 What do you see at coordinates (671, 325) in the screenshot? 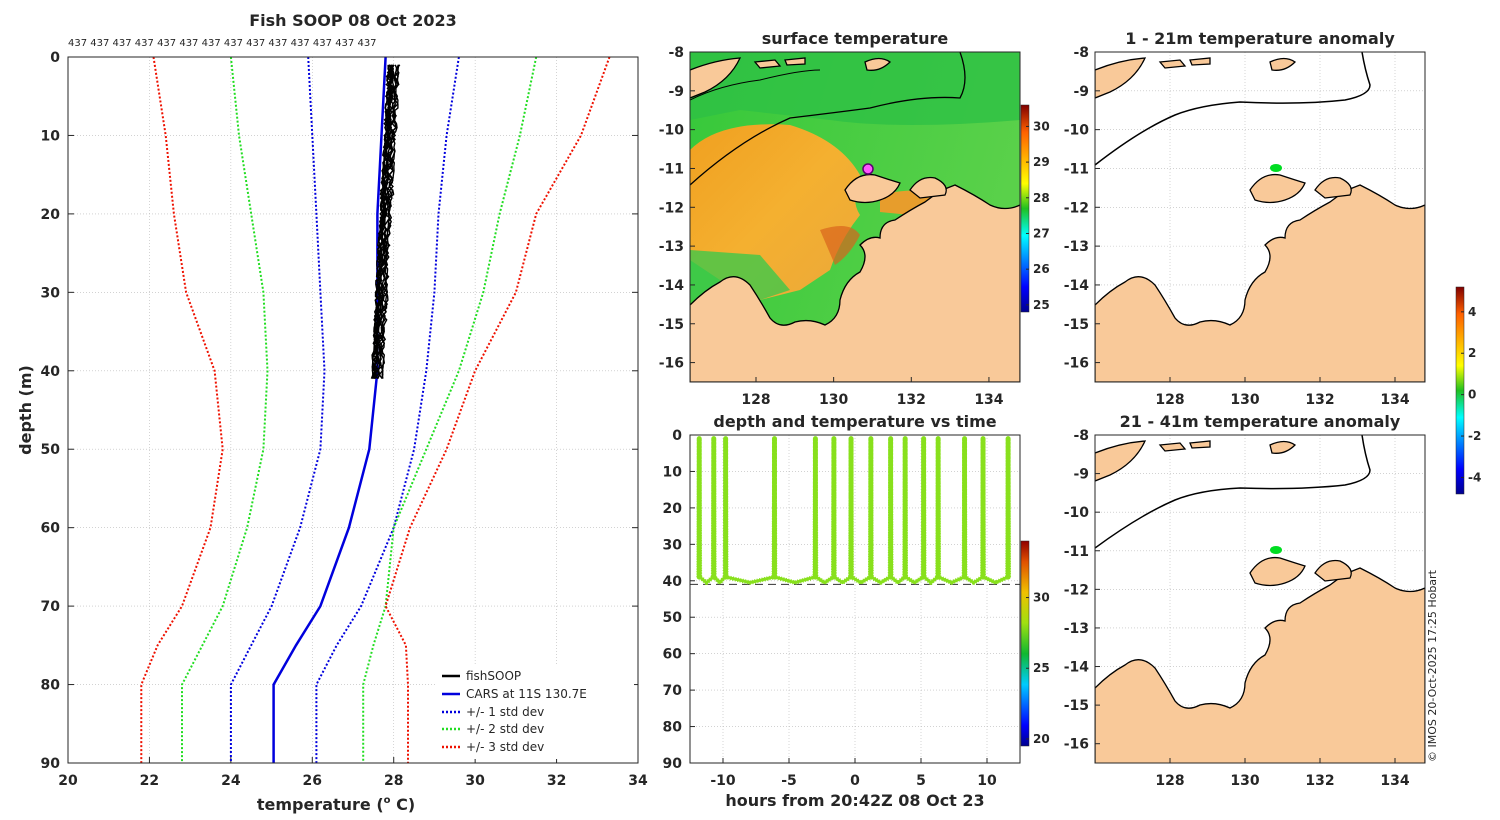
I see `map-tick-label-y: -15` at bounding box center [671, 325].